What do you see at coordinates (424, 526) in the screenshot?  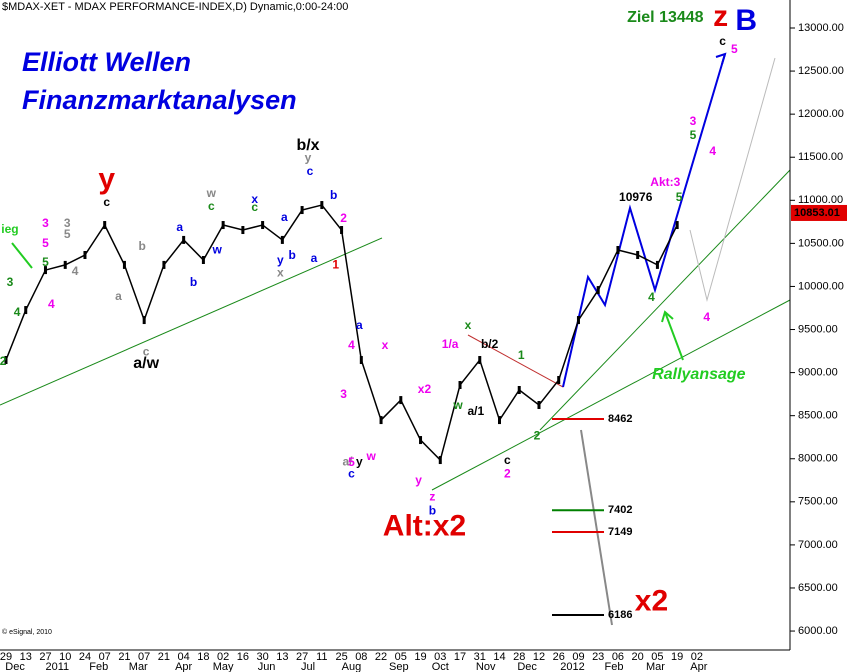 I see `big-label: Alt:x2` at bounding box center [424, 526].